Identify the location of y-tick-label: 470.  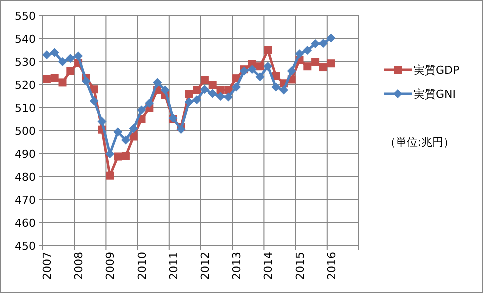
(25, 200).